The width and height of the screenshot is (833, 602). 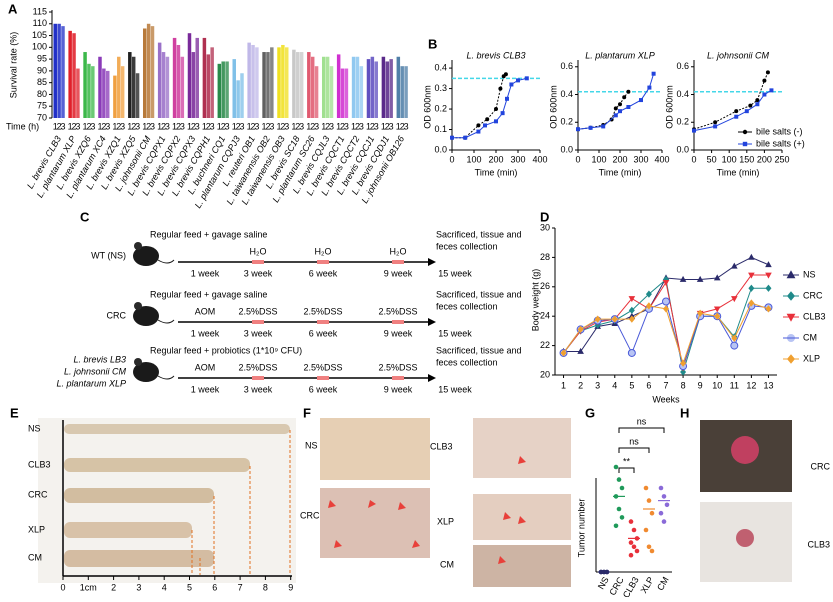 What do you see at coordinates (42, 70) in the screenshot?
I see `y-tick-label: 90` at bounding box center [42, 70].